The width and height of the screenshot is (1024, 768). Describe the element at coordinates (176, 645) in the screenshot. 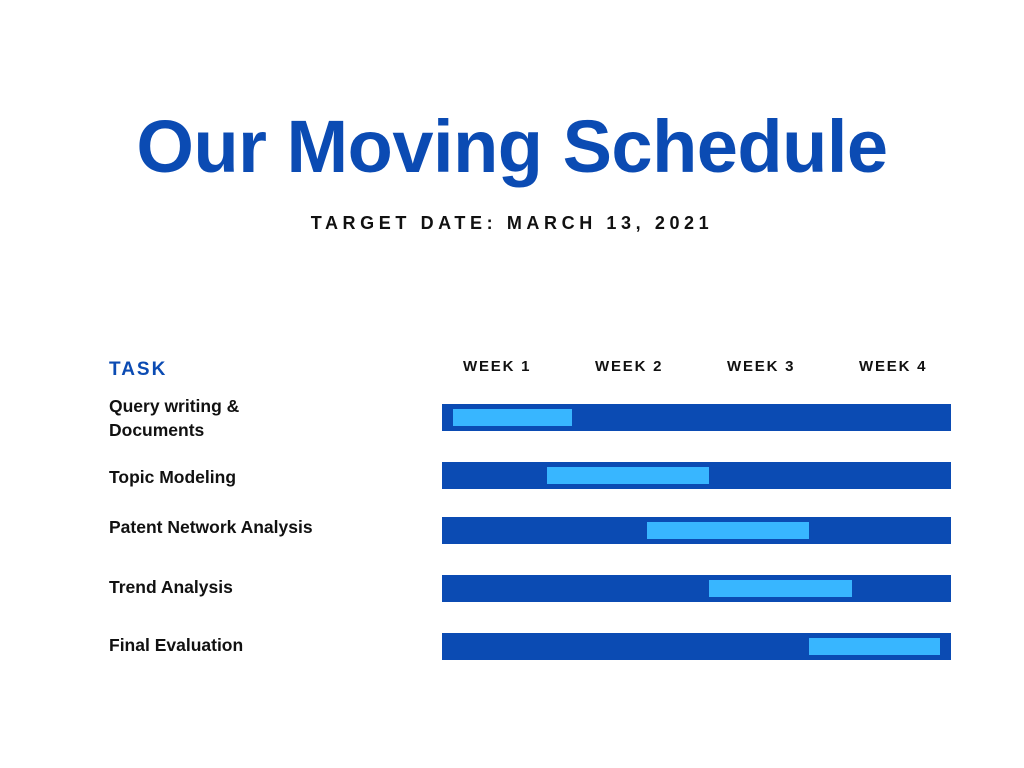

I see `task-label: Final Evaluation` at that location.